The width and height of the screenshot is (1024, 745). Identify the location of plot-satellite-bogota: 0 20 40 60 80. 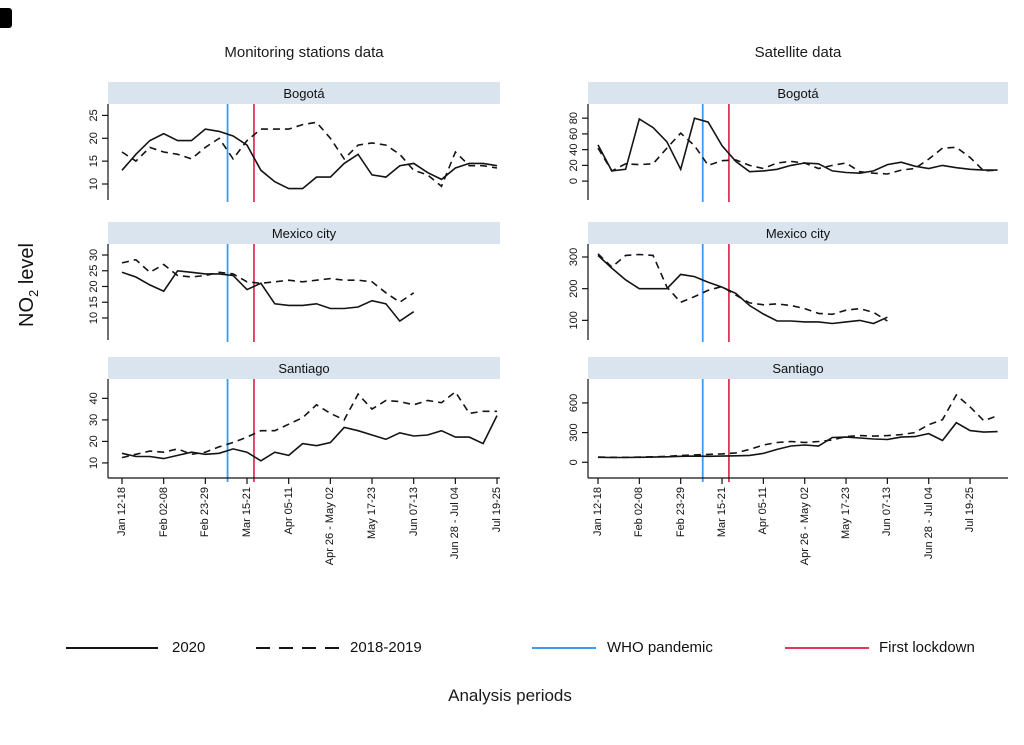
(783, 153).